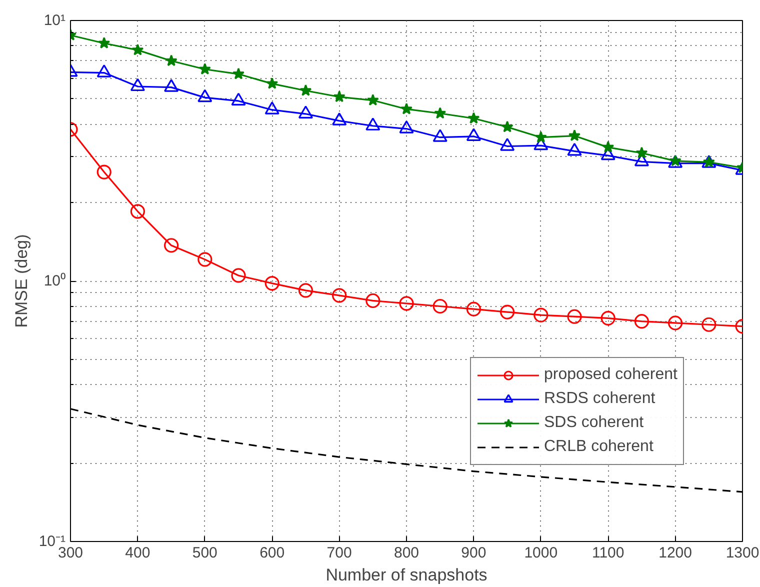 The height and width of the screenshot is (587, 760). Describe the element at coordinates (675, 553) in the screenshot. I see `x-tick-label: 1200` at that location.